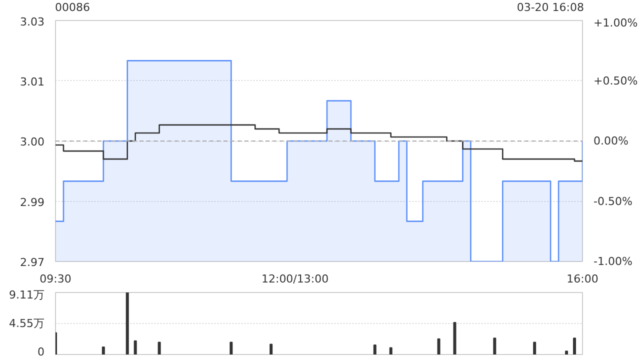  What do you see at coordinates (41, 352) in the screenshot?
I see `y-tick-label: 0` at bounding box center [41, 352].